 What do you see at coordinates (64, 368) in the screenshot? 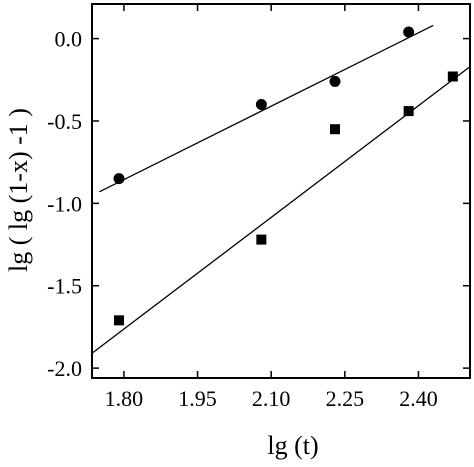
I see `y-tick-label: -2.0` at bounding box center [64, 368].